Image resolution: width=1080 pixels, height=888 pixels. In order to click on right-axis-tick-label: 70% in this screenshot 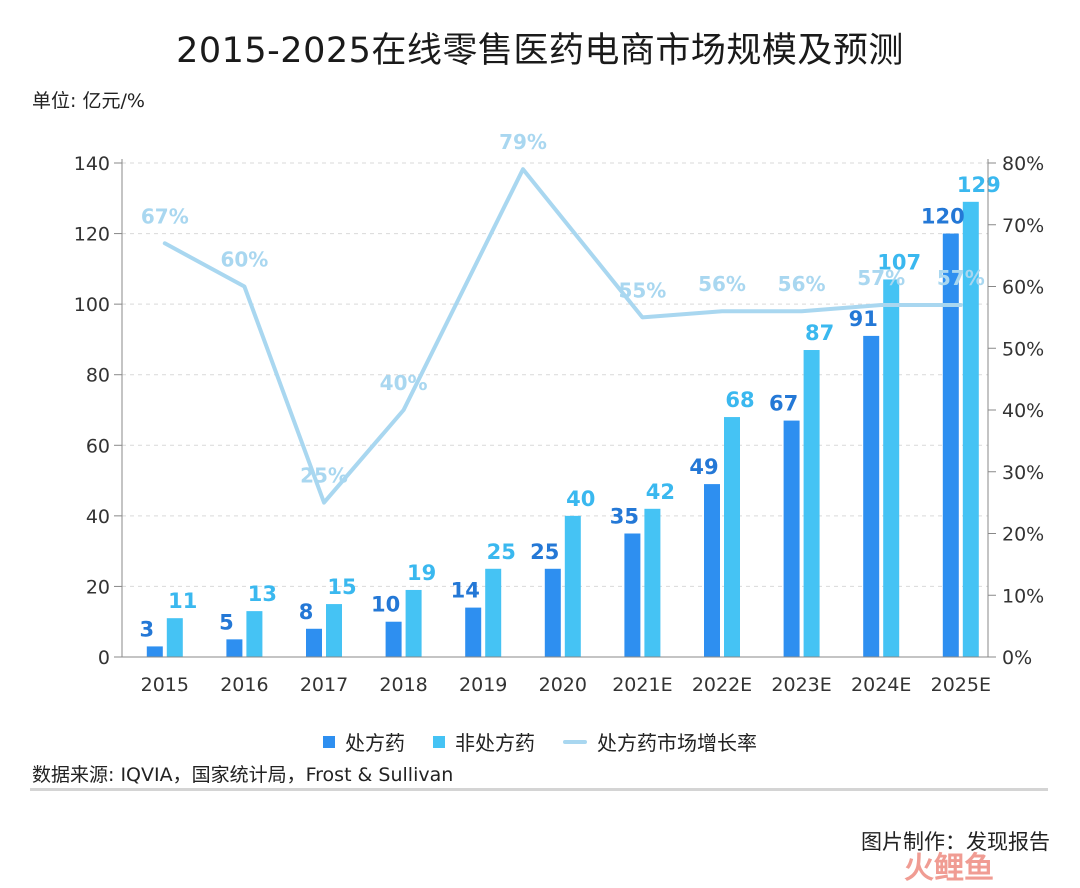, I will do `click(1023, 226)`.